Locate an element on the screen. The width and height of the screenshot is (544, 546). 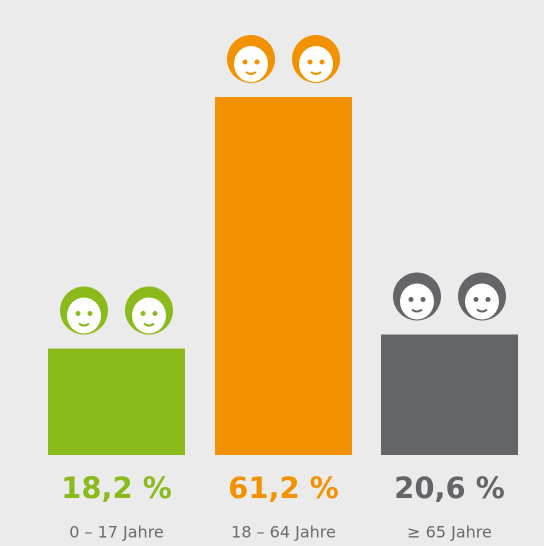
x-tick-label: 0 – 17 Jahre is located at coordinates (116, 532).